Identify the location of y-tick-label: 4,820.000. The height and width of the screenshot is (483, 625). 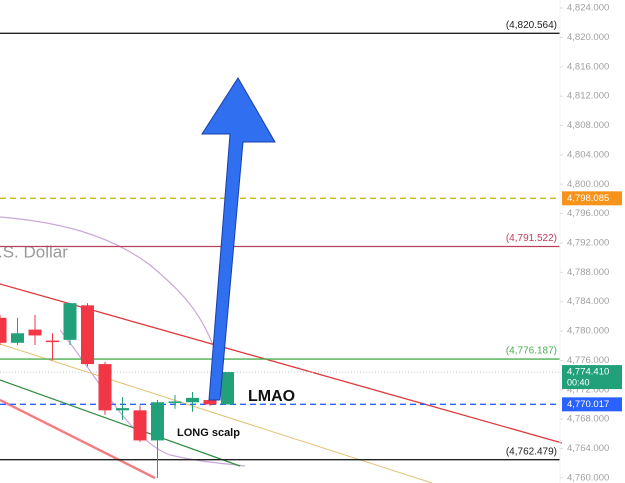
(588, 37).